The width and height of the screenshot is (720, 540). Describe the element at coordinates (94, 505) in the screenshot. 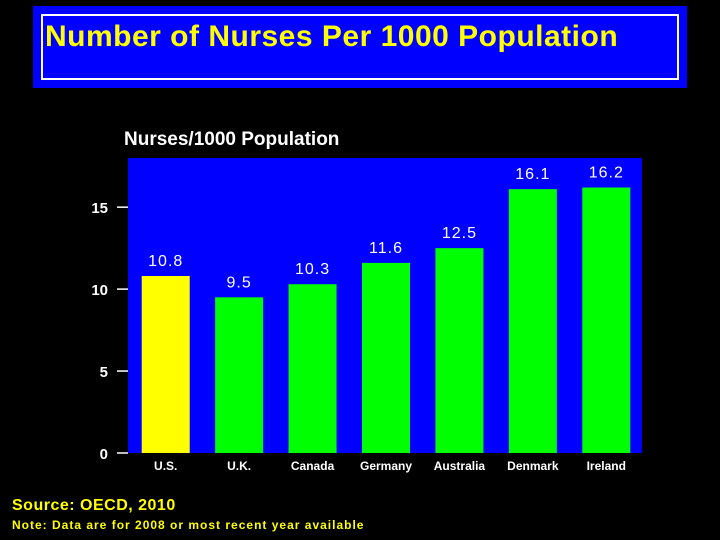

I see `source-note: Source: OECD, 2010` at that location.